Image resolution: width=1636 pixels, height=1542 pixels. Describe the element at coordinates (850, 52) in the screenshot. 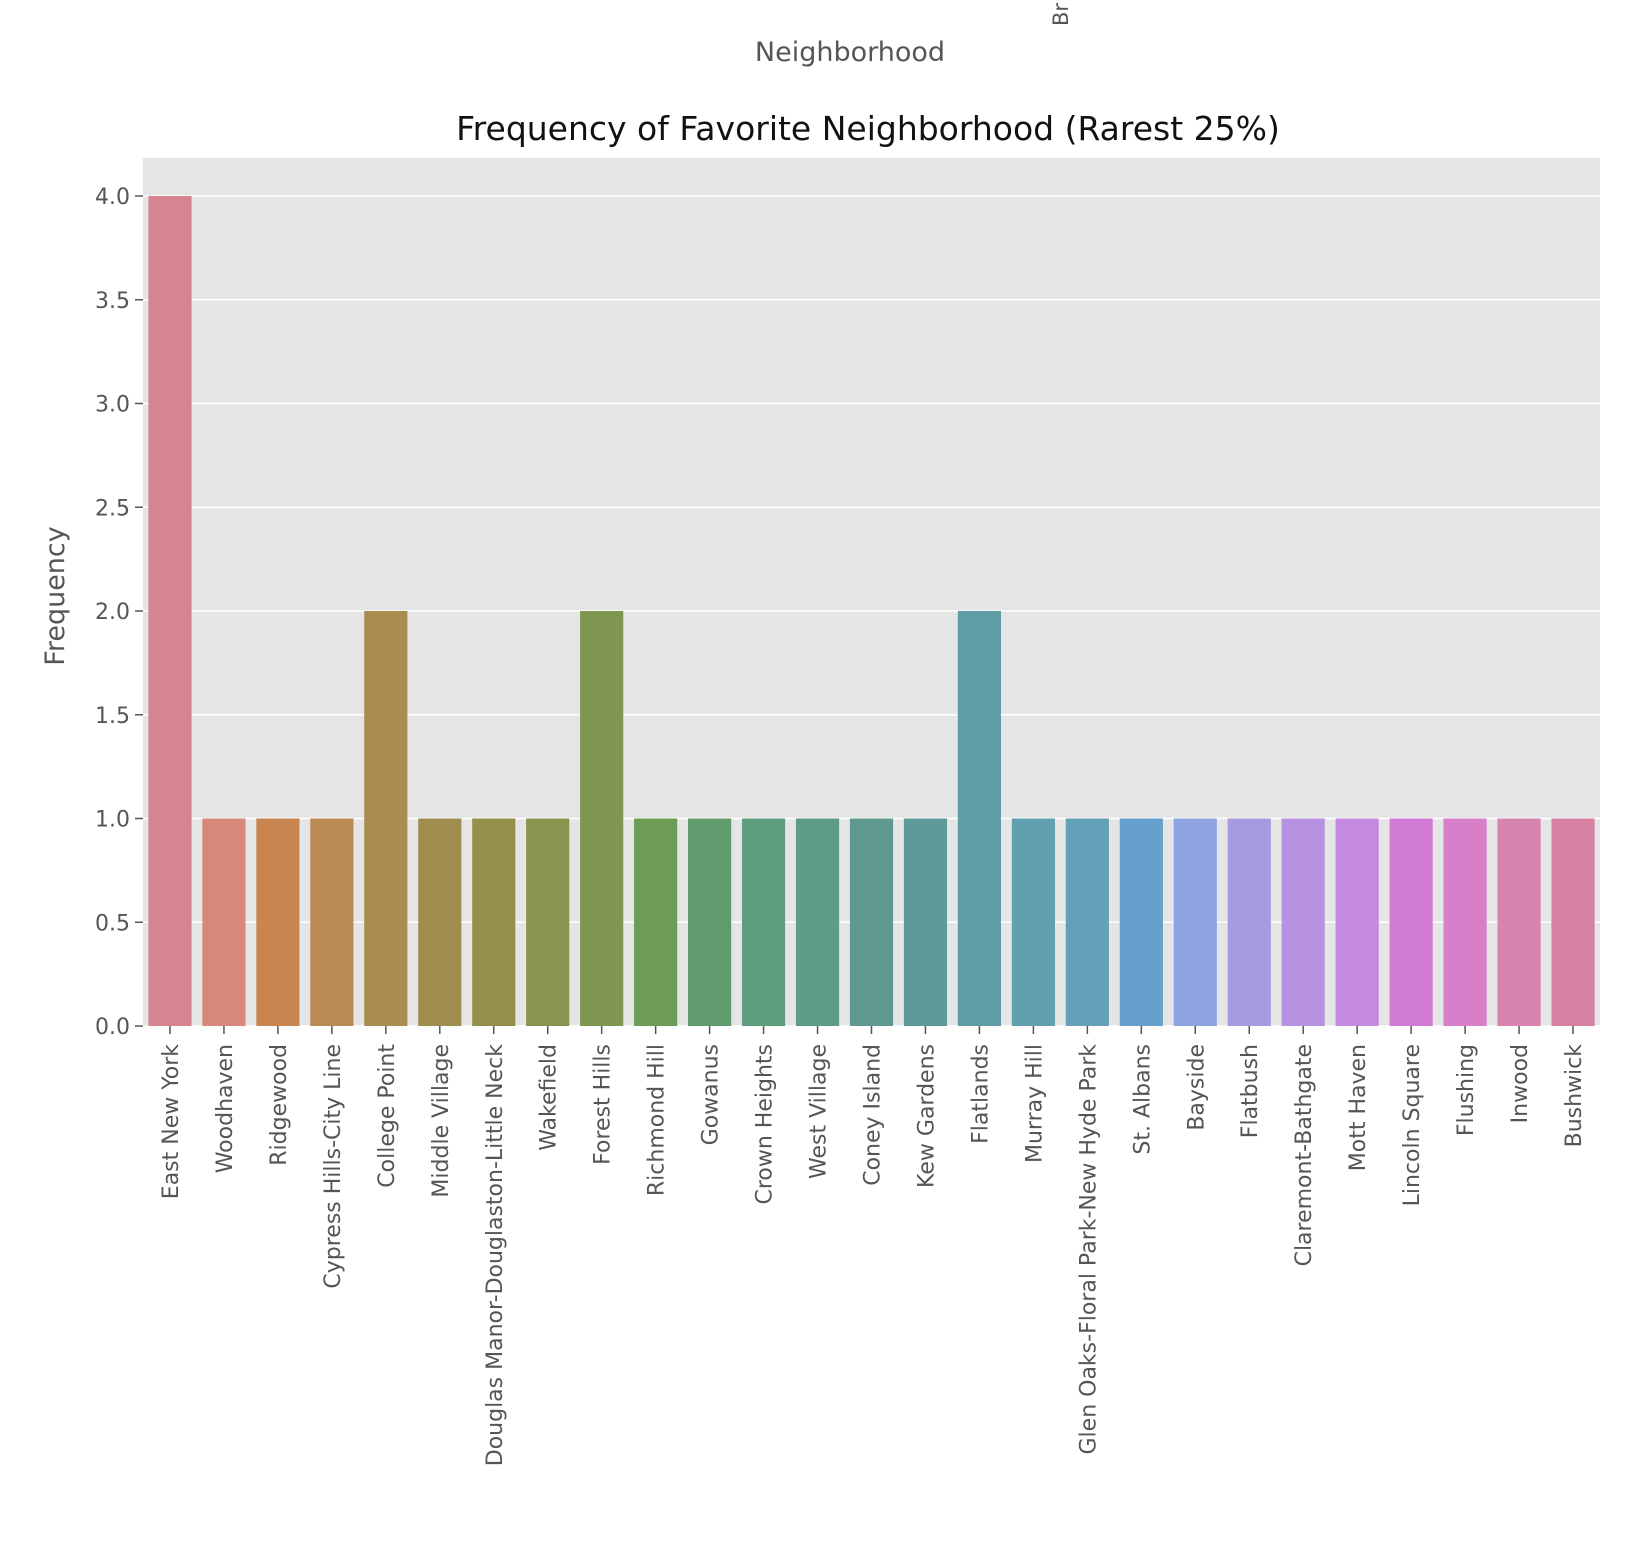

I see `previous-chart-x-axis-label: Neighborhood` at that location.